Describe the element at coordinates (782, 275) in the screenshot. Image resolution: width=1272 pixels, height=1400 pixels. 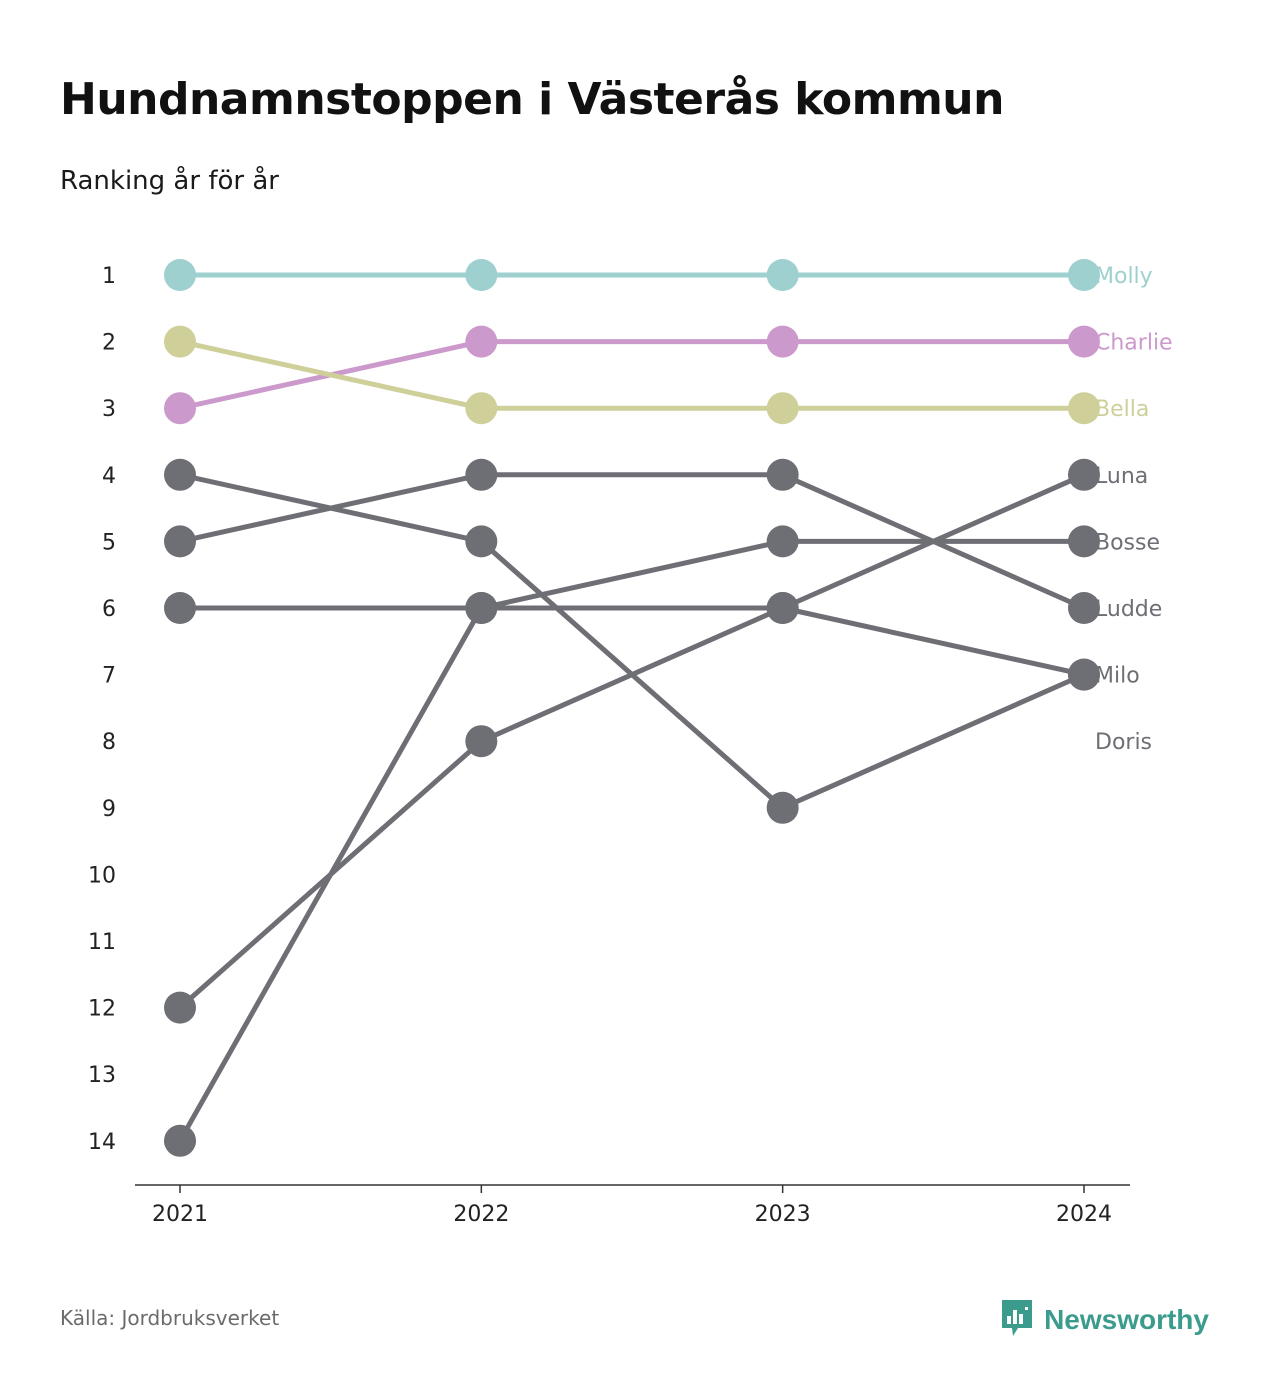
I see `point-molly-2023` at that location.